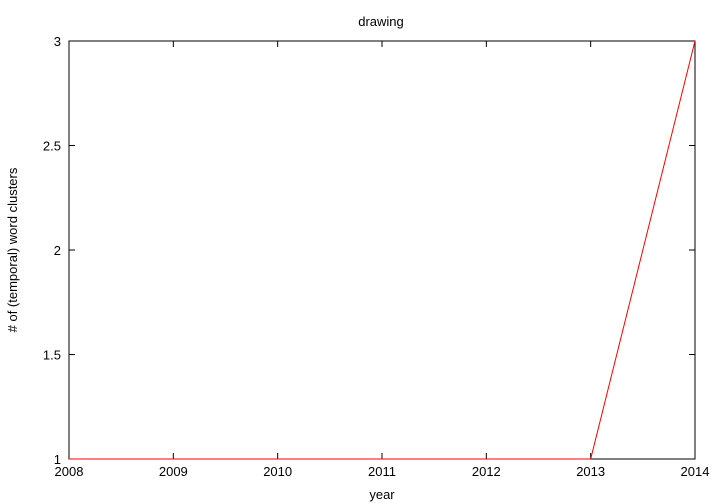 The height and width of the screenshot is (504, 720). Describe the element at coordinates (57, 250) in the screenshot. I see `y-tick-label: 2` at that location.